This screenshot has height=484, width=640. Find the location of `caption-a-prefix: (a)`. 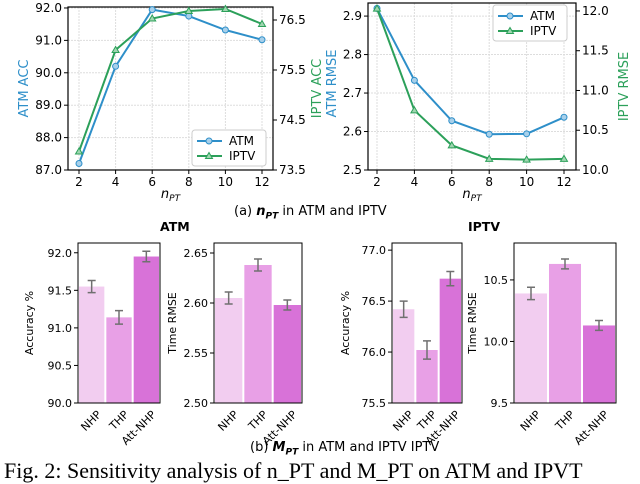

caption-a-prefix: (a) is located at coordinates (245, 211).